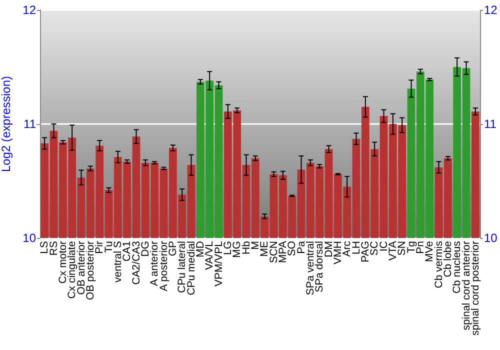 Image resolution: width=500 pixels, height=350 pixels. I want to click on y-tick-label: 11, so click(30, 124).